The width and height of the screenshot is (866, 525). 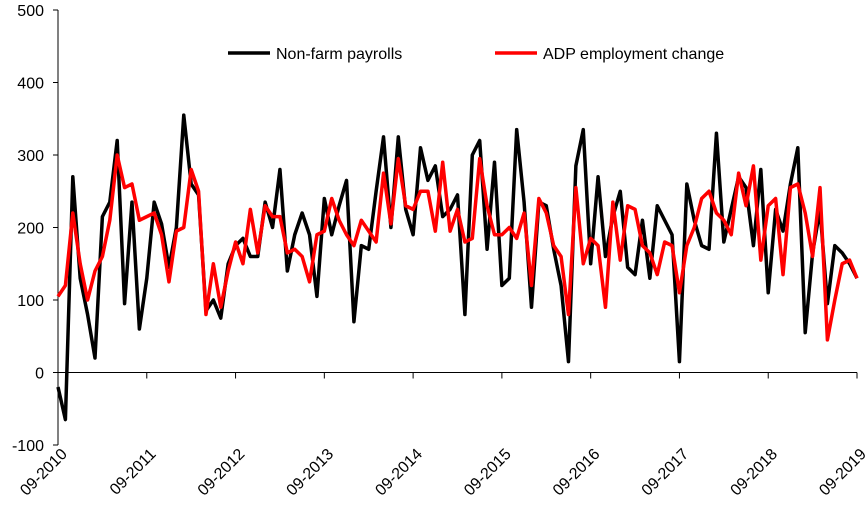 What do you see at coordinates (30, 156) in the screenshot?
I see `y-tick-label: 300` at bounding box center [30, 156].